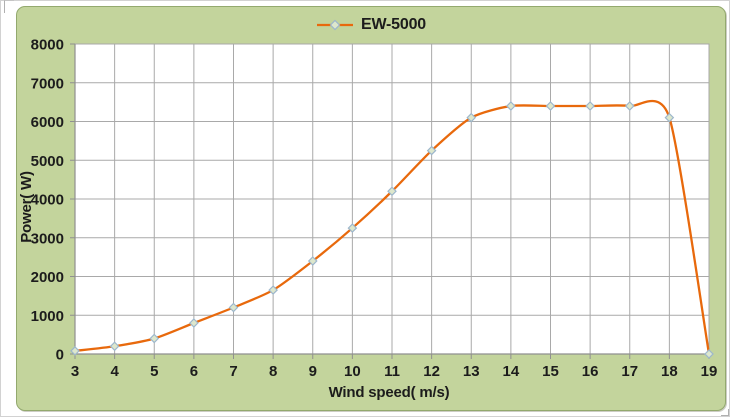 This screenshot has width=730, height=417. Describe the element at coordinates (47, 238) in the screenshot. I see `y-tick-label-3000: 3000` at that location.